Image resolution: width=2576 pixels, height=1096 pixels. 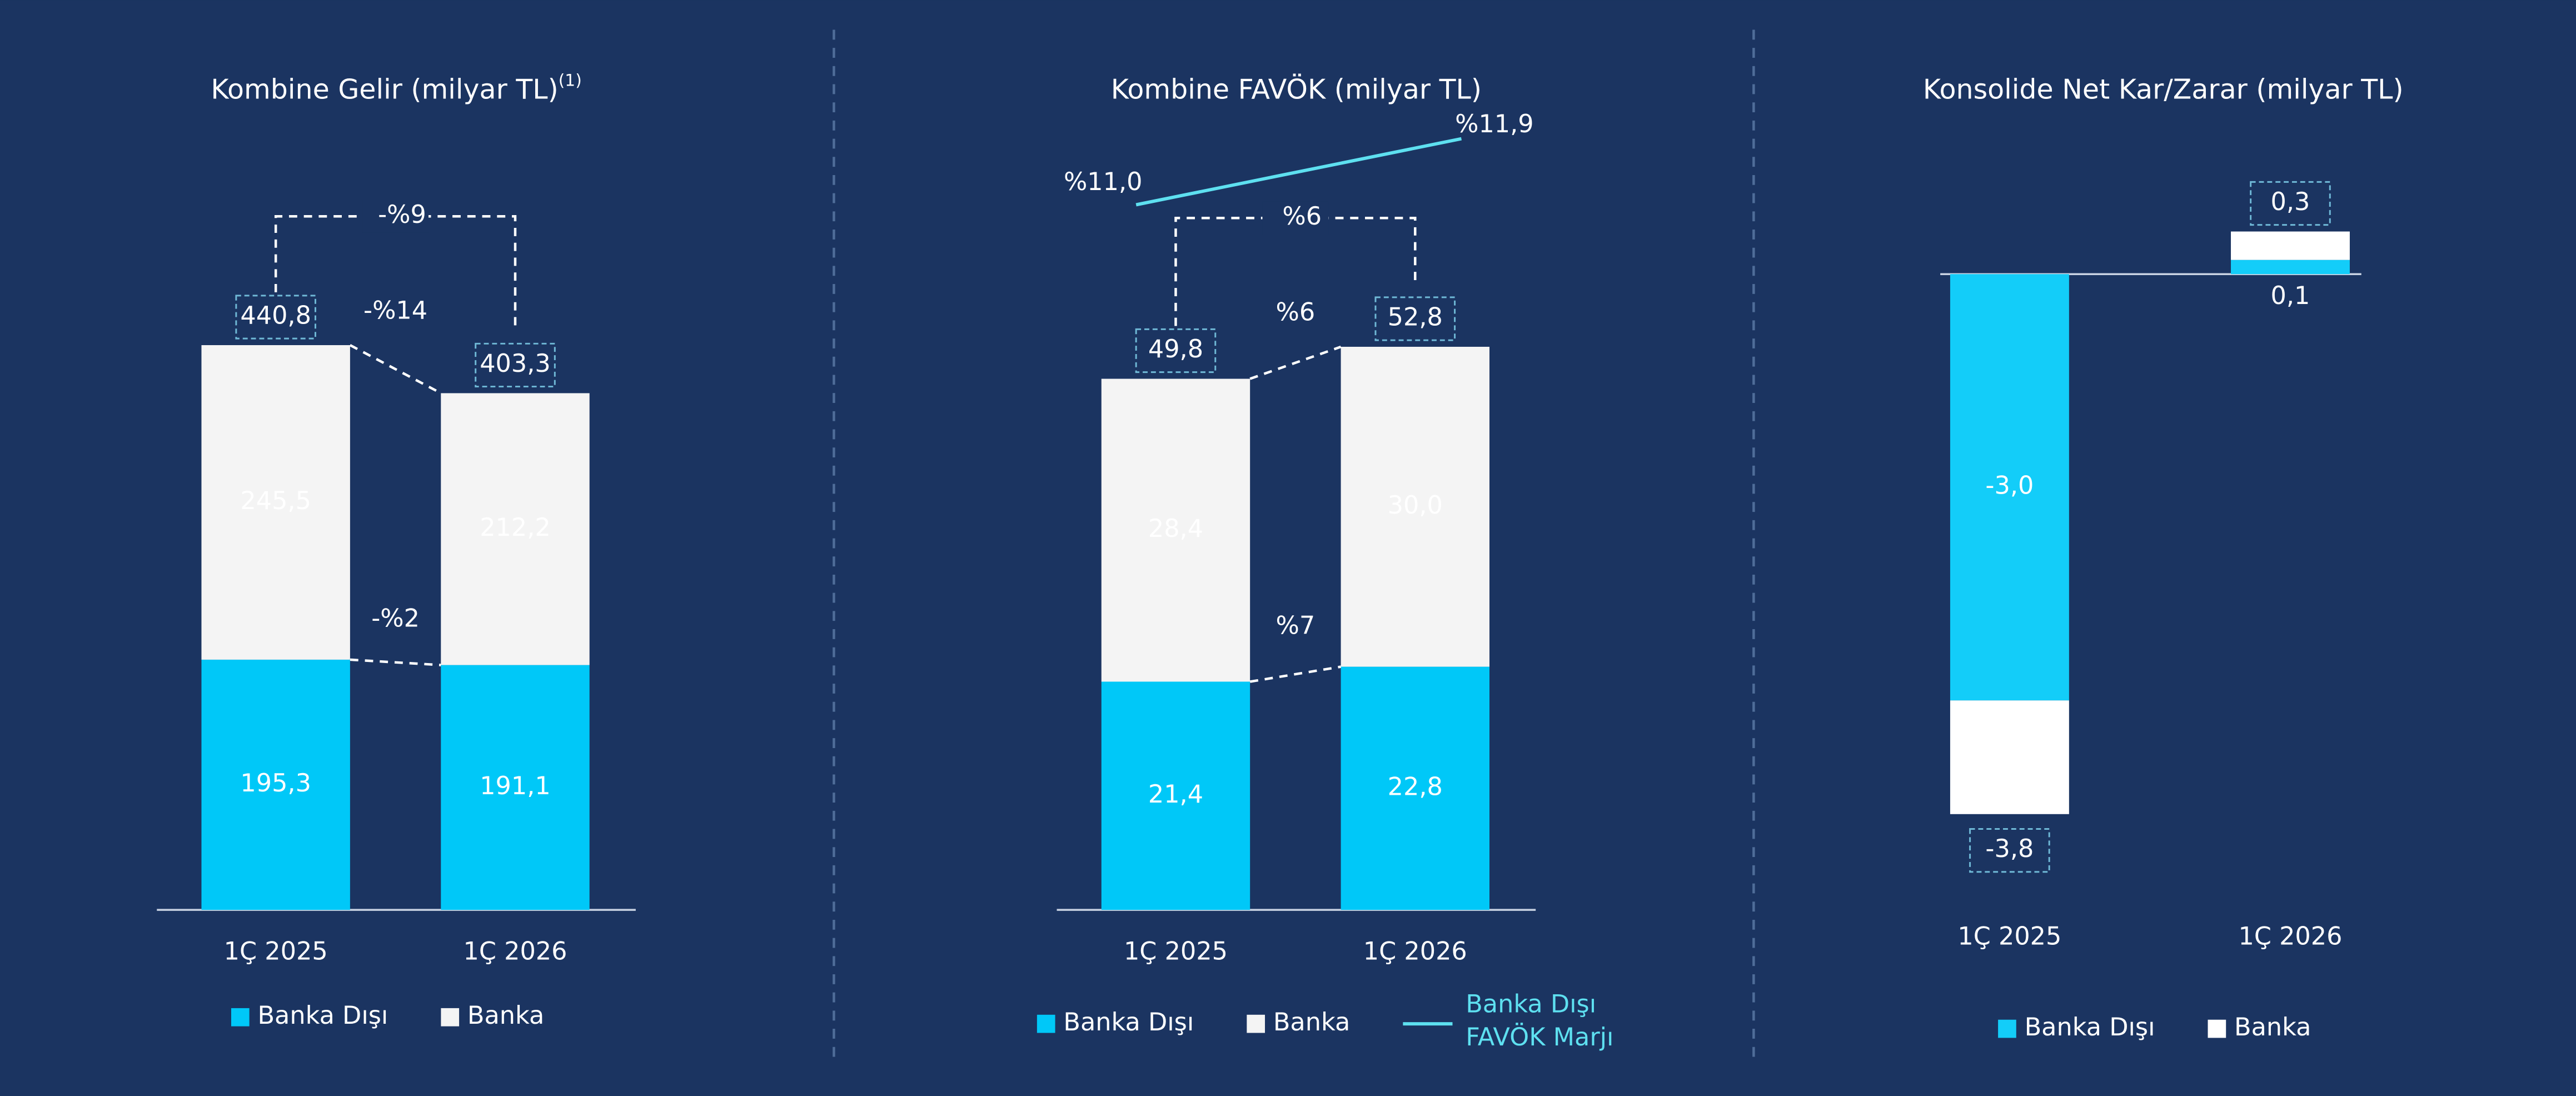 What do you see at coordinates (1103, 181) in the screenshot?
I see `line-label: %11,0` at bounding box center [1103, 181].